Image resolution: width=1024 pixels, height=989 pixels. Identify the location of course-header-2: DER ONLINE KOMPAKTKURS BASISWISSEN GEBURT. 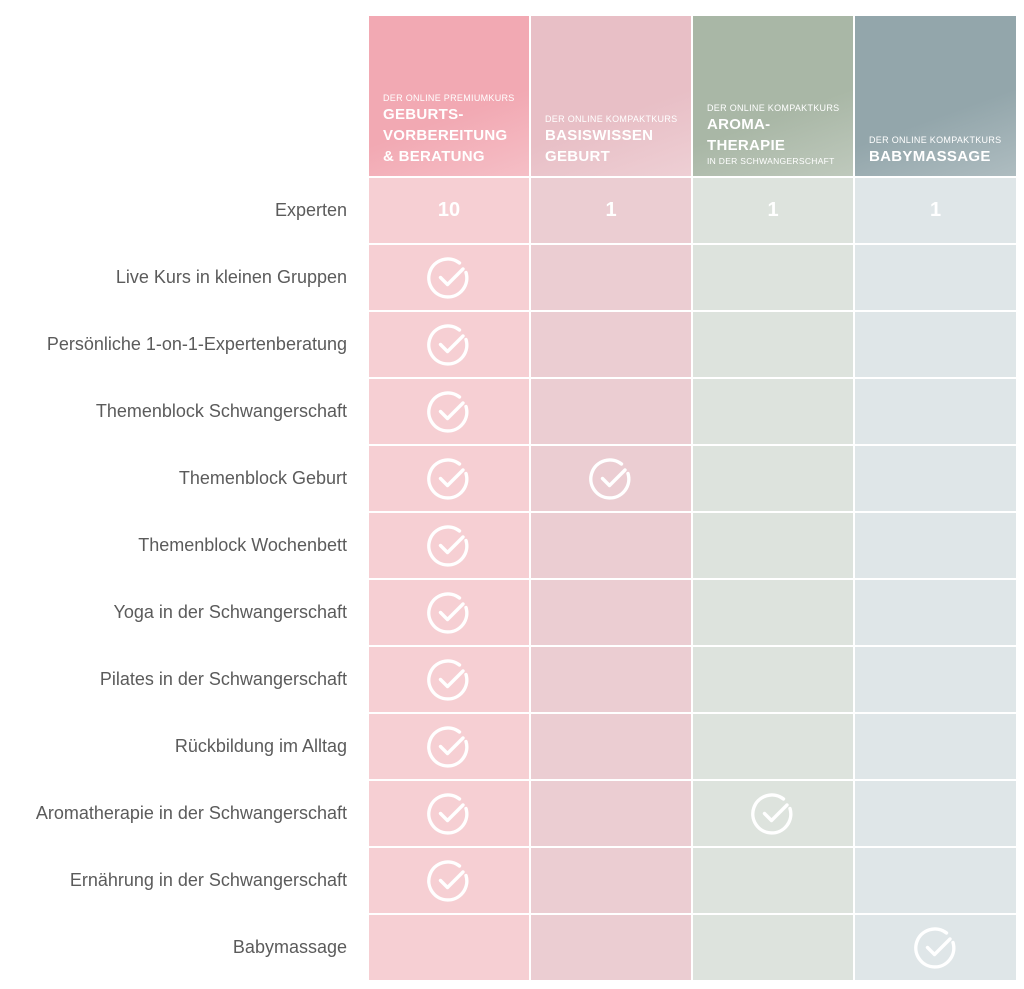
(611, 96).